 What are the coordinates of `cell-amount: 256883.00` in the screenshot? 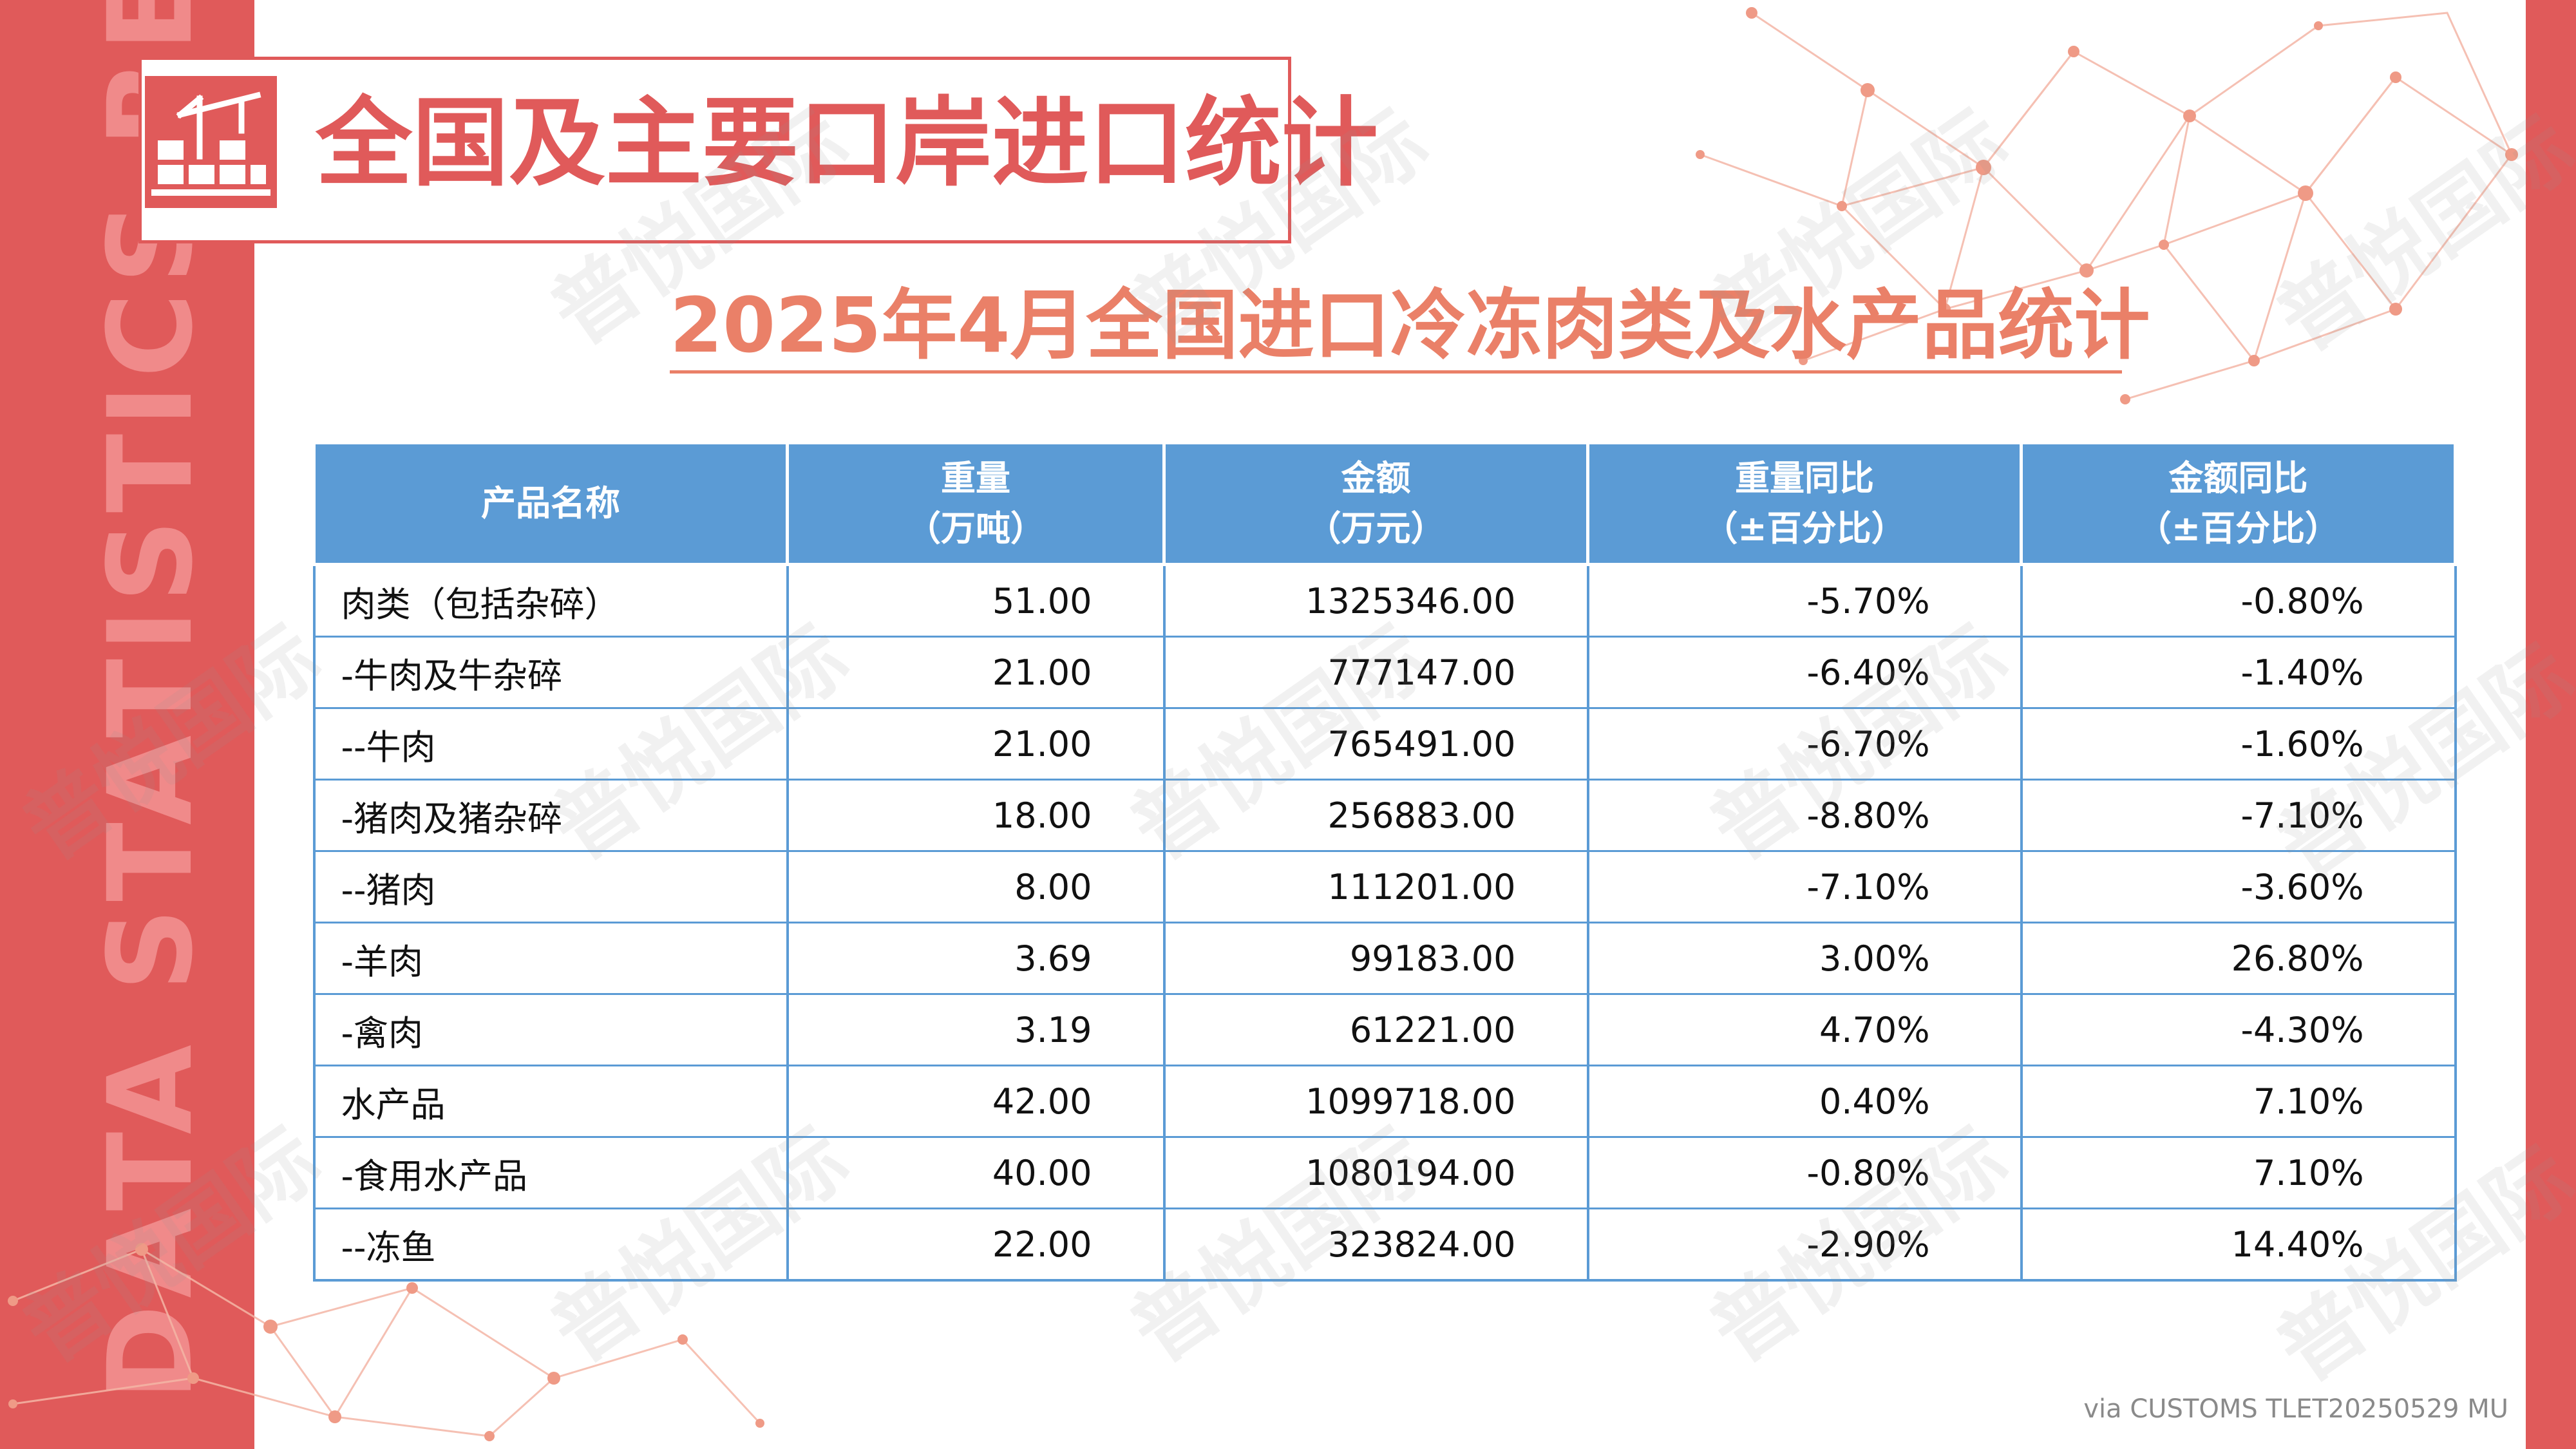 It's located at (1376, 815).